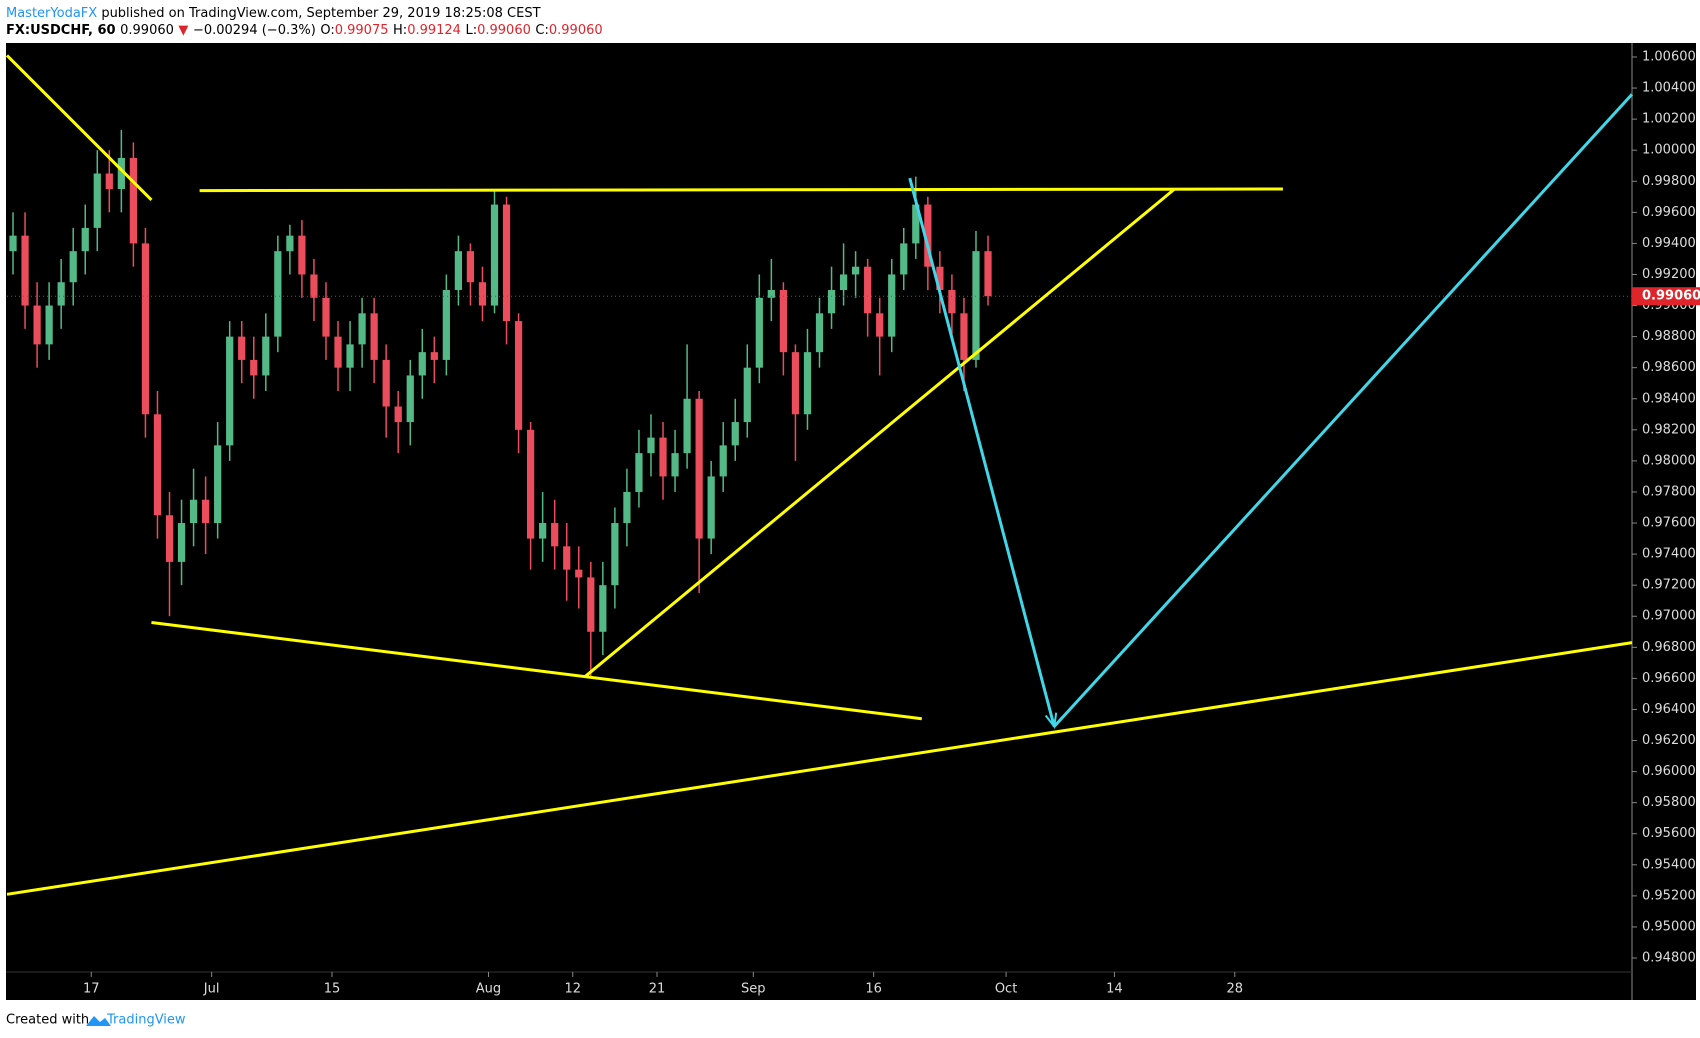 This screenshot has width=1700, height=1038. I want to click on x-tick-label: Aug, so click(488, 989).